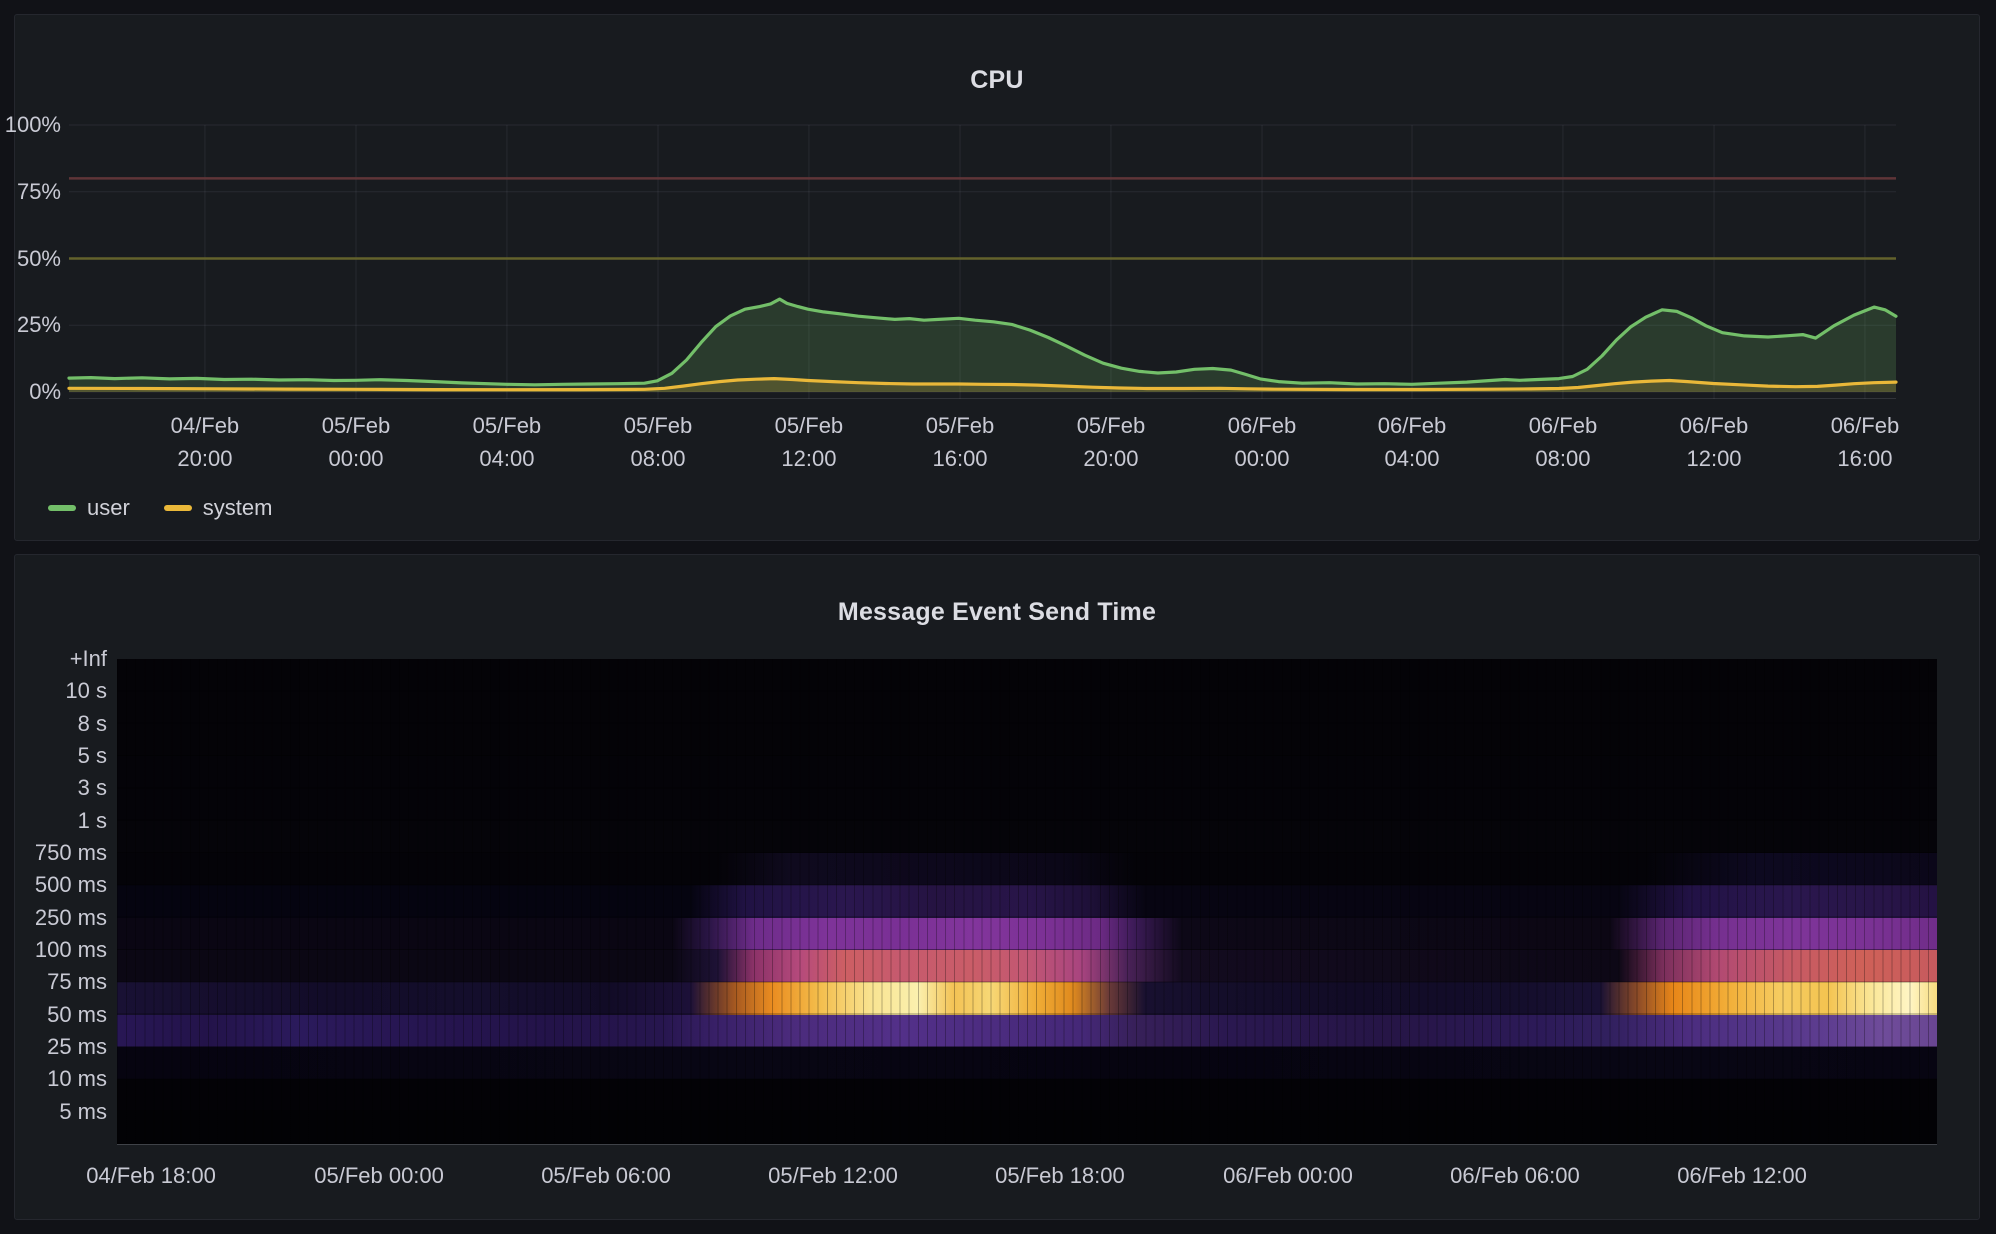  I want to click on cpu-y-tick-label: 50%, so click(38, 258).